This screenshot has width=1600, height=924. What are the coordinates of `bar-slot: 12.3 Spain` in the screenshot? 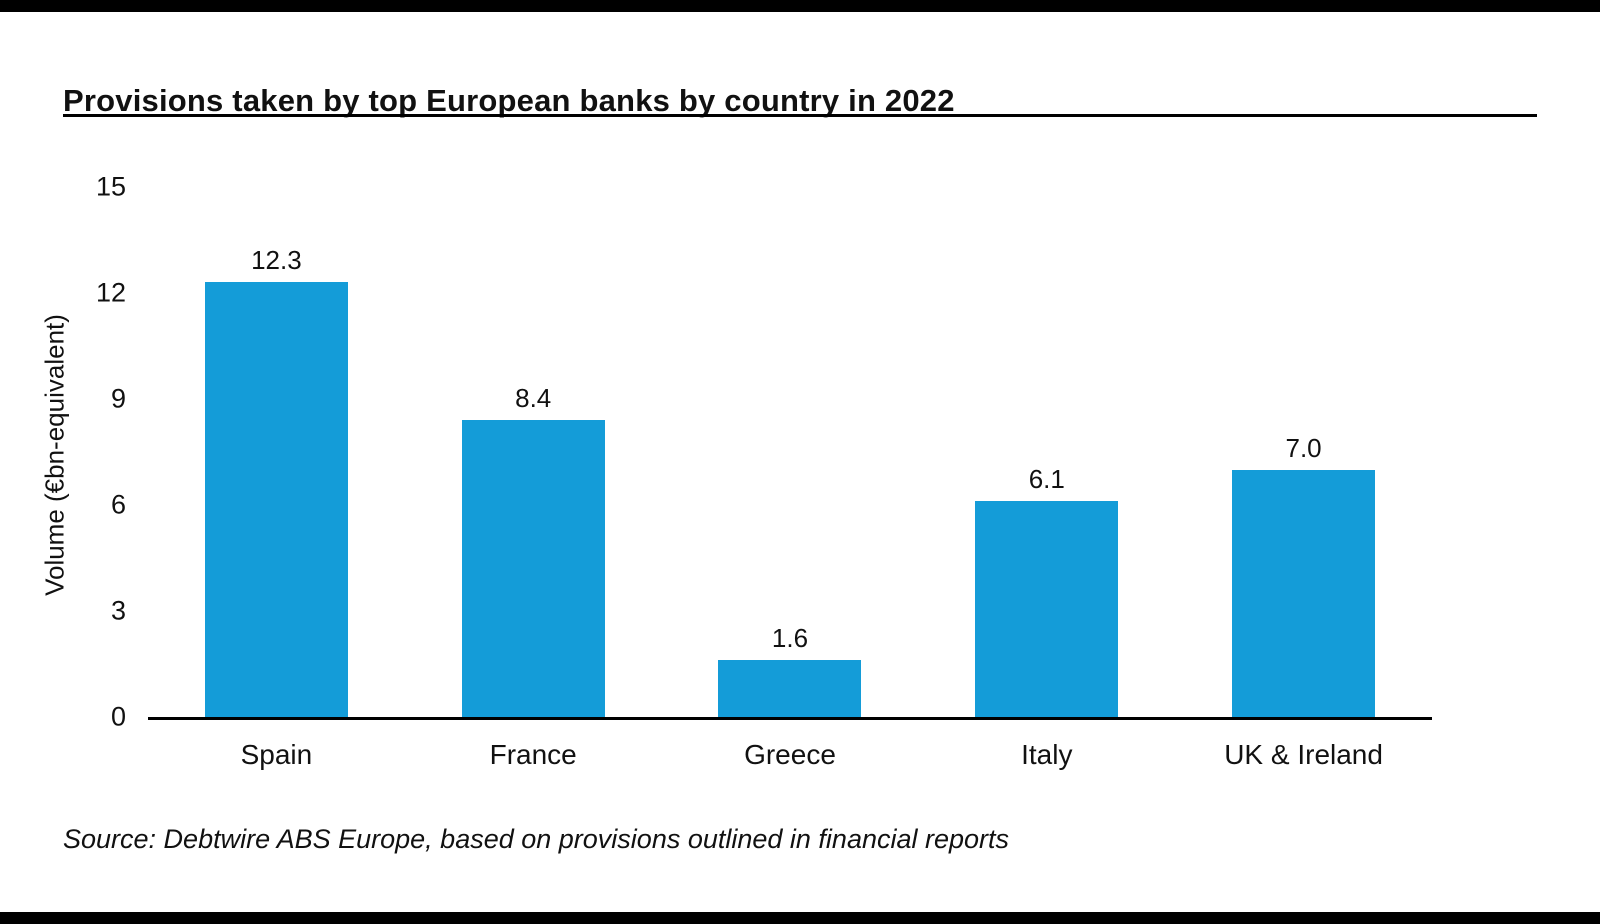 It's located at (276, 478).